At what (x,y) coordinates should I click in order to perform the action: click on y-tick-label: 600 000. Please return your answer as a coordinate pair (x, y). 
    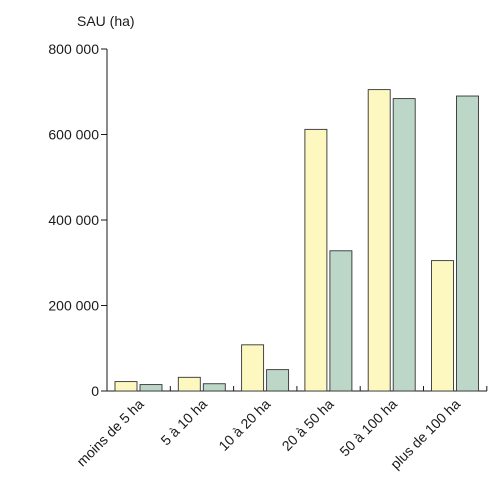
    Looking at the image, I should click on (73, 135).